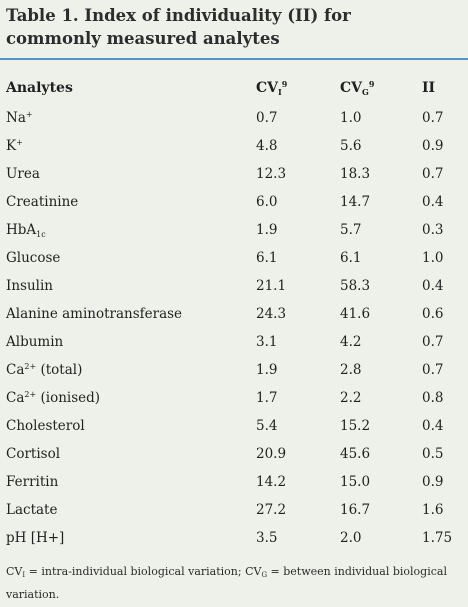  What do you see at coordinates (233, 202) in the screenshot?
I see `table-row: Creatinine 6.0 14.7 0.4` at bounding box center [233, 202].